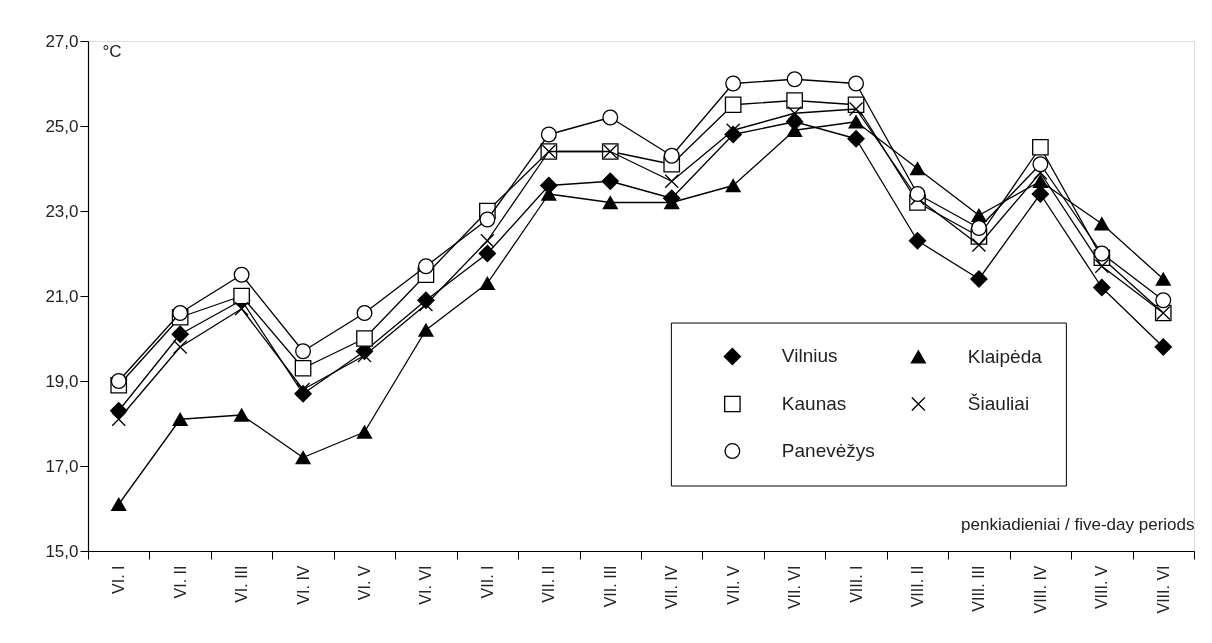 The height and width of the screenshot is (643, 1212). Describe the element at coordinates (1078, 524) in the screenshot. I see `x-axis-title: penkiadieniai / five-day periods` at that location.